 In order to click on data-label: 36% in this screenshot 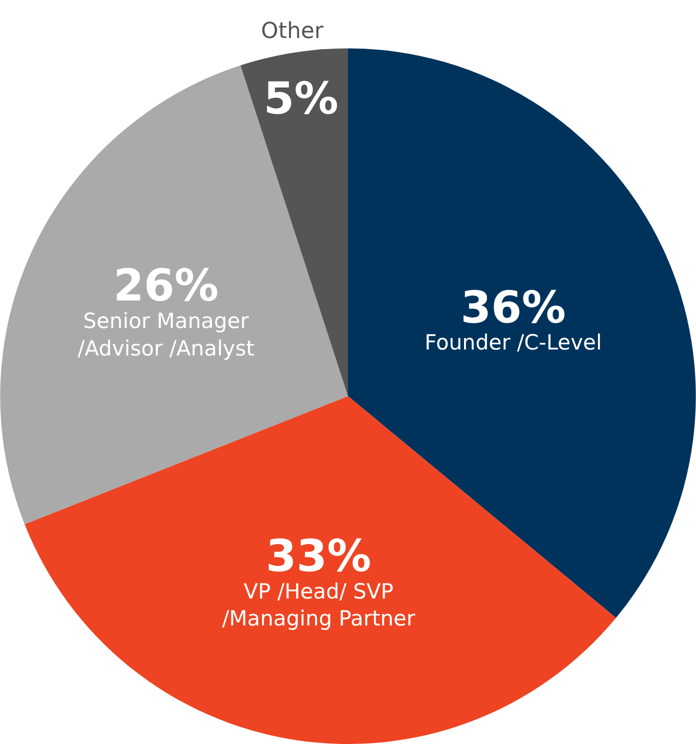, I will do `click(513, 308)`.